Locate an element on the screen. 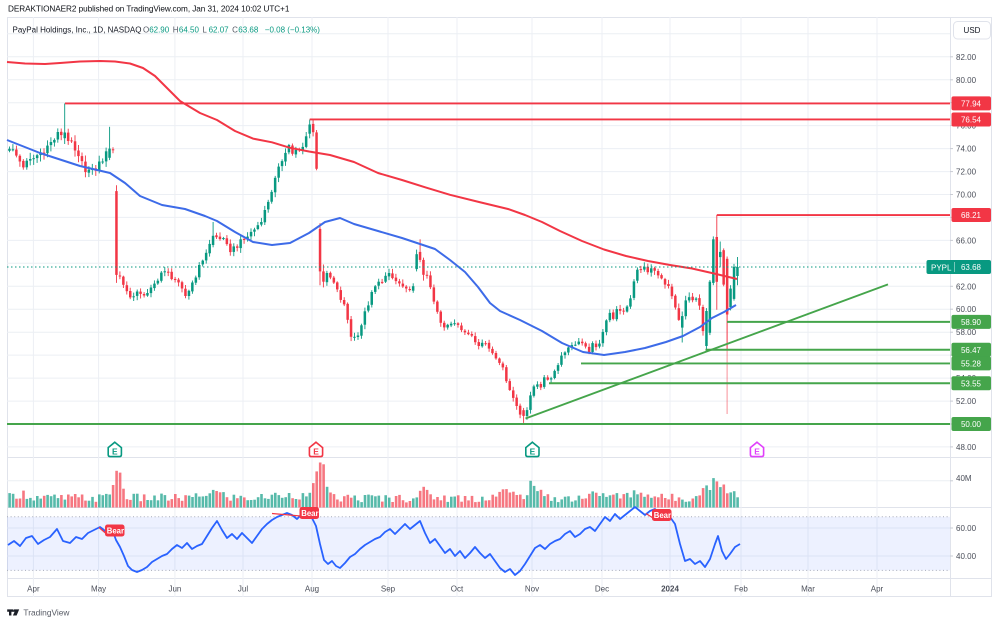 The width and height of the screenshot is (1000, 625). svg-text: May is located at coordinates (98, 589).